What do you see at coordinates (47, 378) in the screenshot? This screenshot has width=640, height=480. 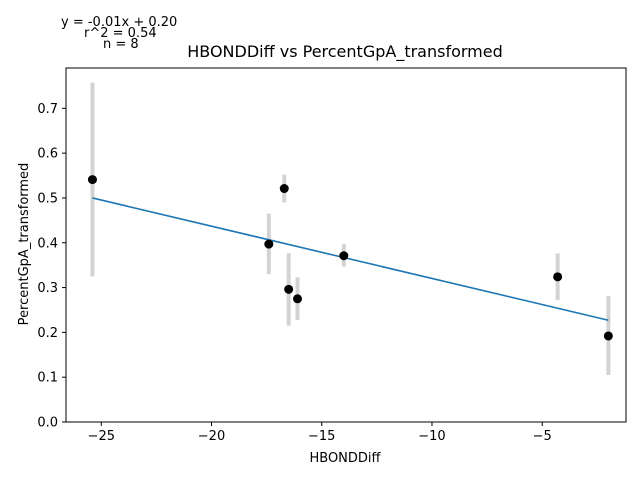 I see `y-tick-label-1: 0.1` at bounding box center [47, 378].